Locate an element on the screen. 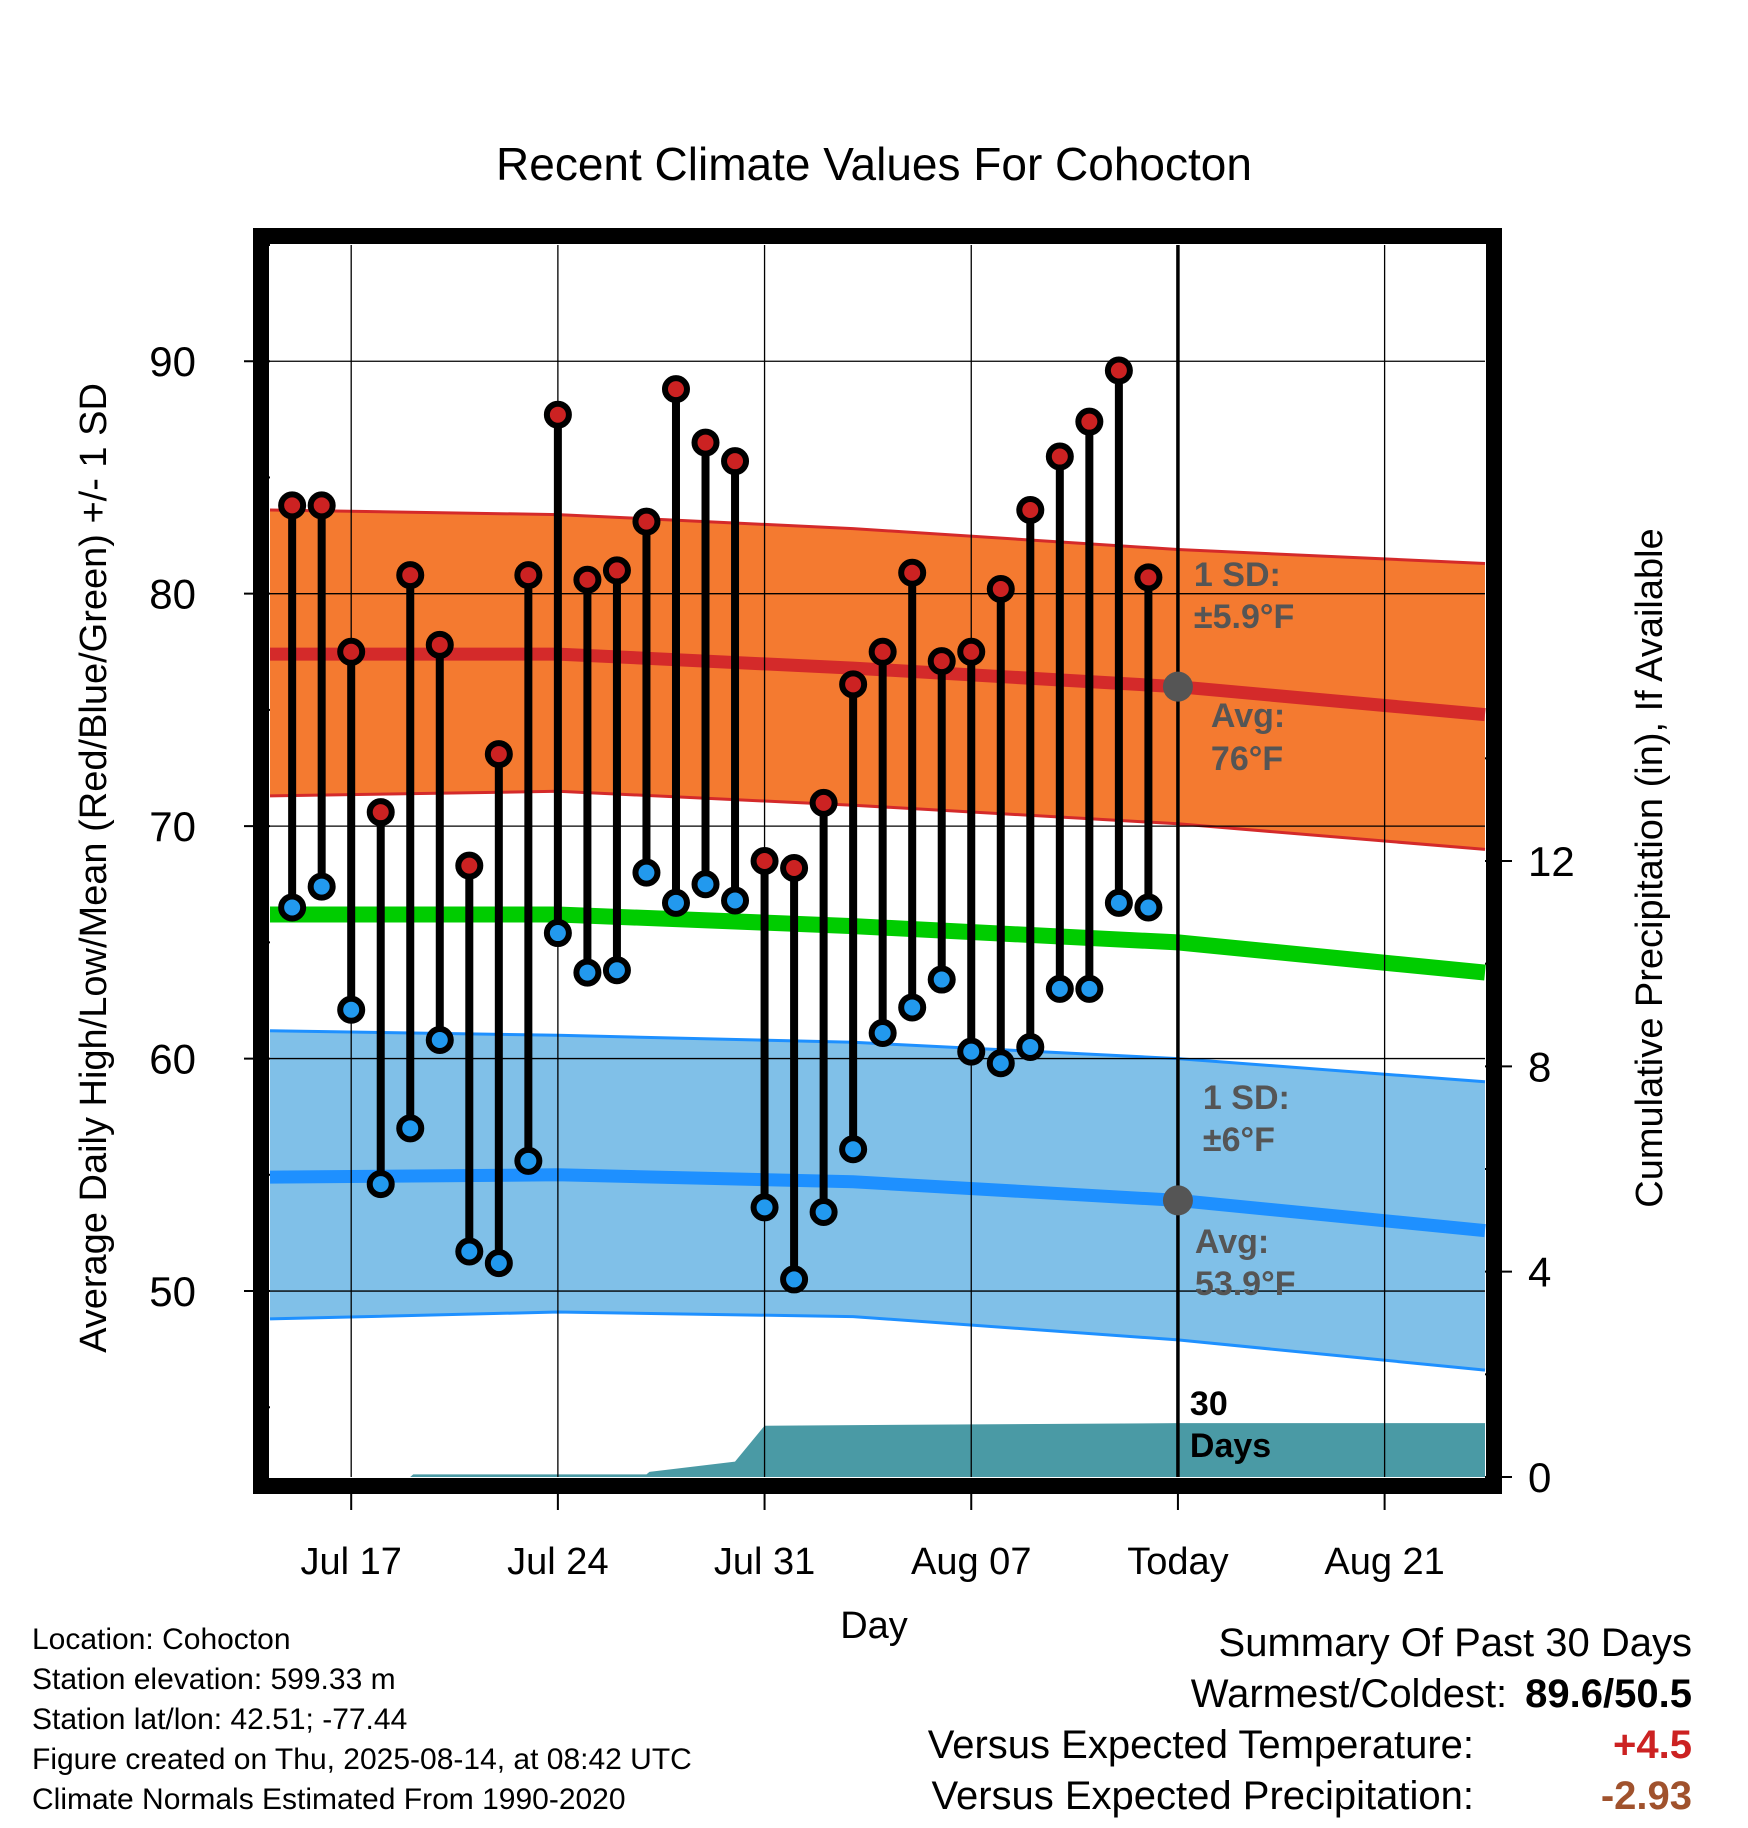 Image resolution: width=1748 pixels, height=1828 pixels. high-sd-band is located at coordinates (877, 680).